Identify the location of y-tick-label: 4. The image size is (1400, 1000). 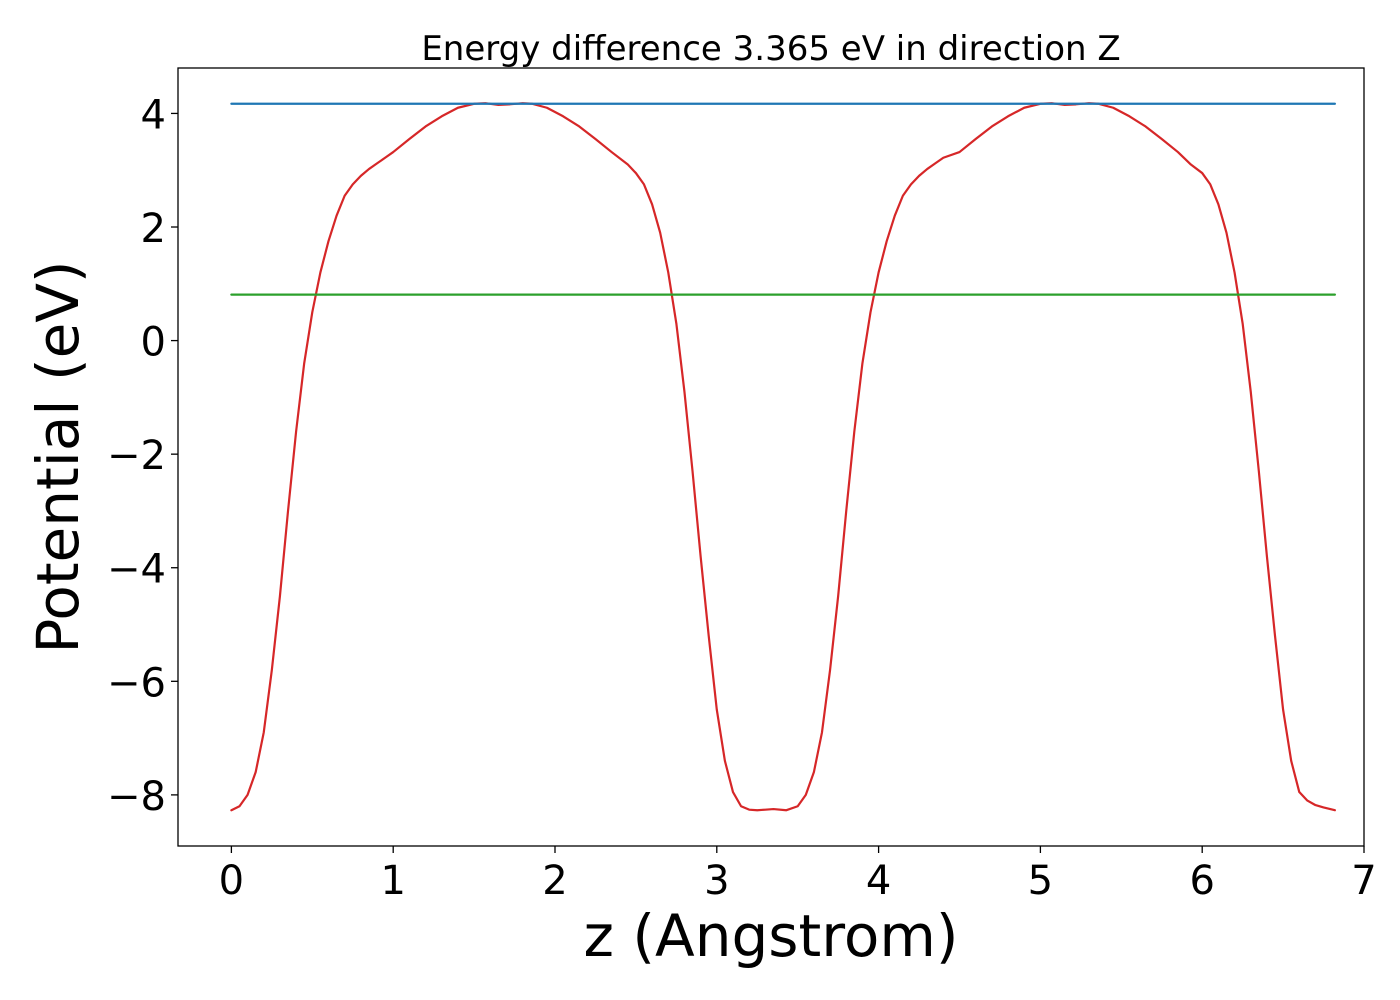
(153, 115).